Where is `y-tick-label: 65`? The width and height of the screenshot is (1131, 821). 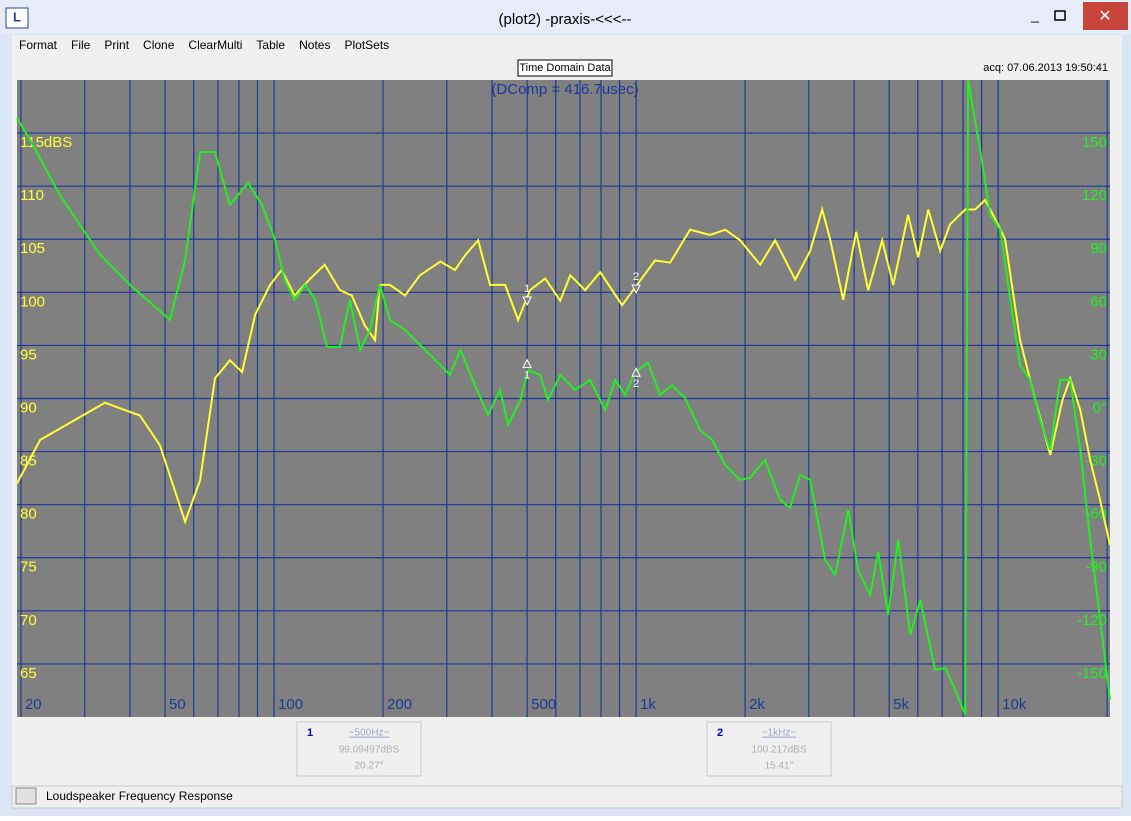
y-tick-label: 65 is located at coordinates (28, 673).